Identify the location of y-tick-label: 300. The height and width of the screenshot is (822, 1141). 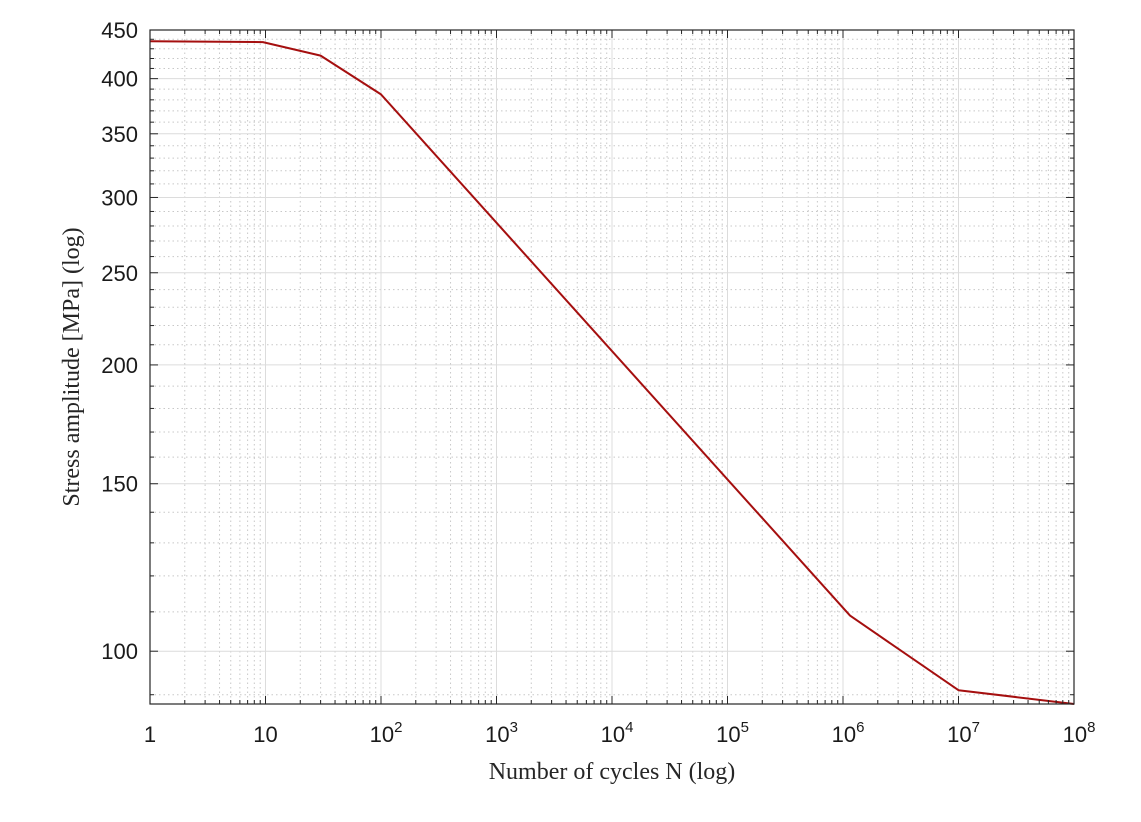
(119, 197).